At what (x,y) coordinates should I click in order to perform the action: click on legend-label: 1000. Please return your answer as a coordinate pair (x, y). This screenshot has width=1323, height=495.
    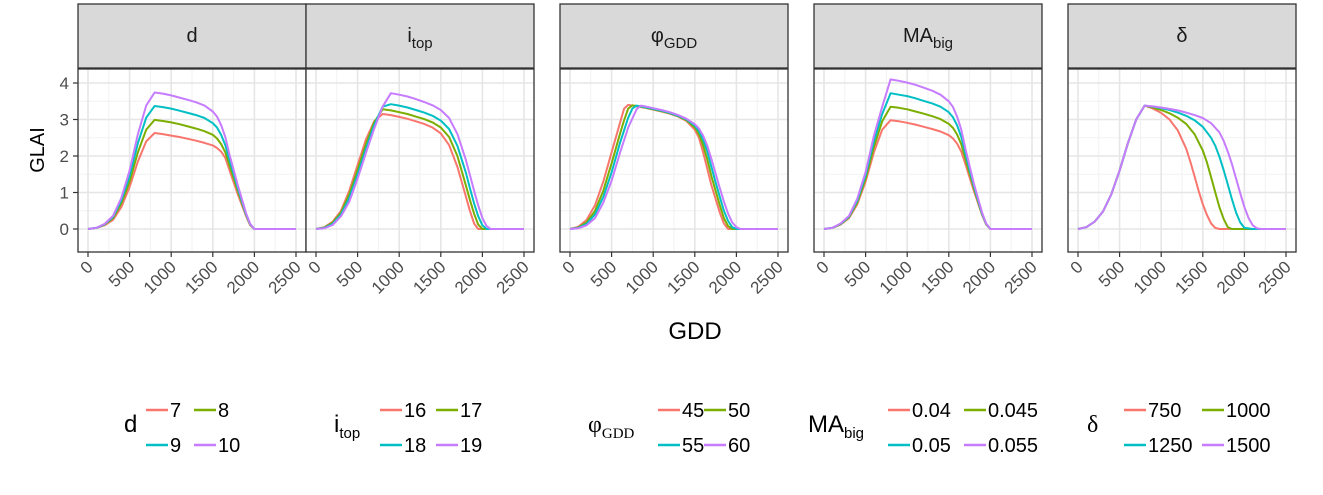
    Looking at the image, I should click on (1248, 411).